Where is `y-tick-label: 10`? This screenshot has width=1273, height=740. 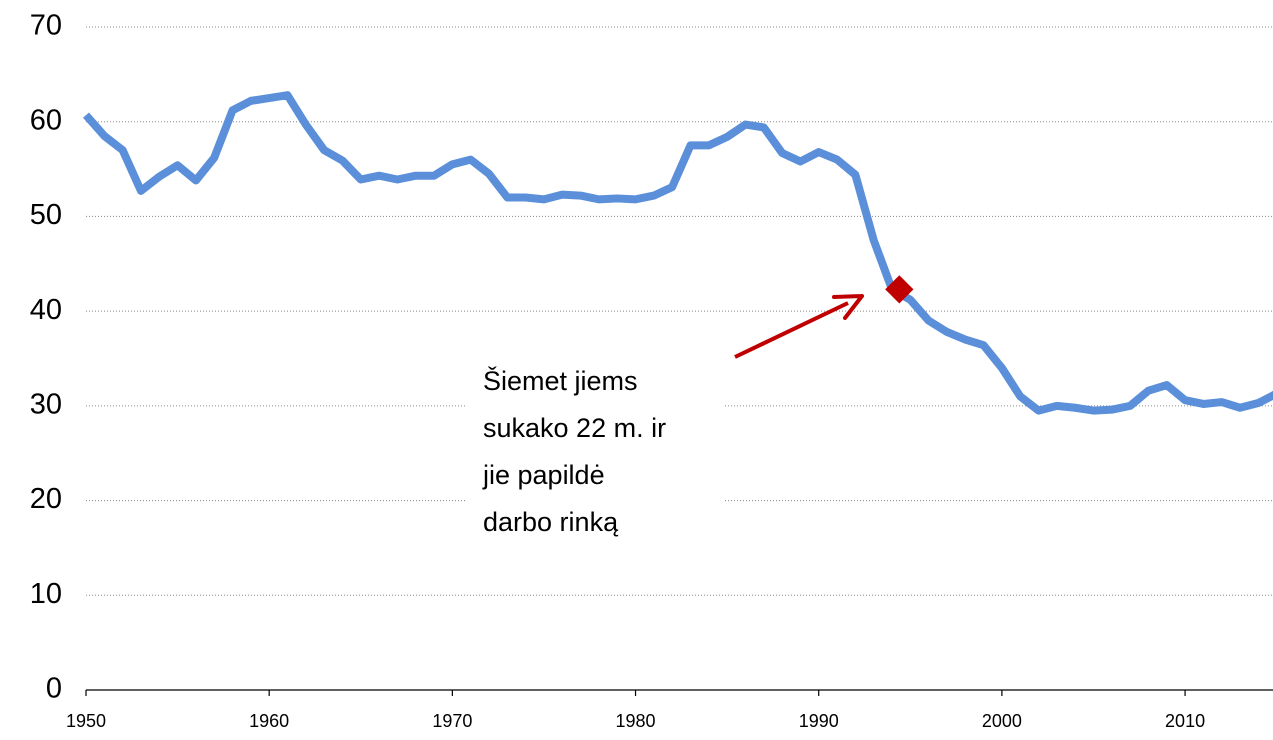 y-tick-label: 10 is located at coordinates (46, 594).